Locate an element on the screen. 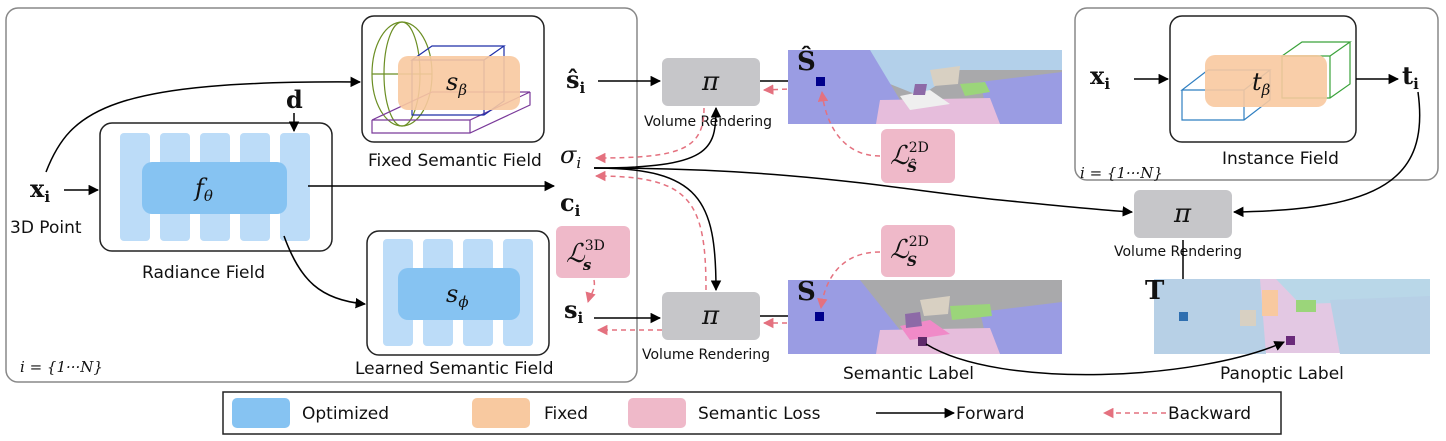 Image resolution: width=1446 pixels, height=441 pixels. s-image-label: S is located at coordinates (806, 292).